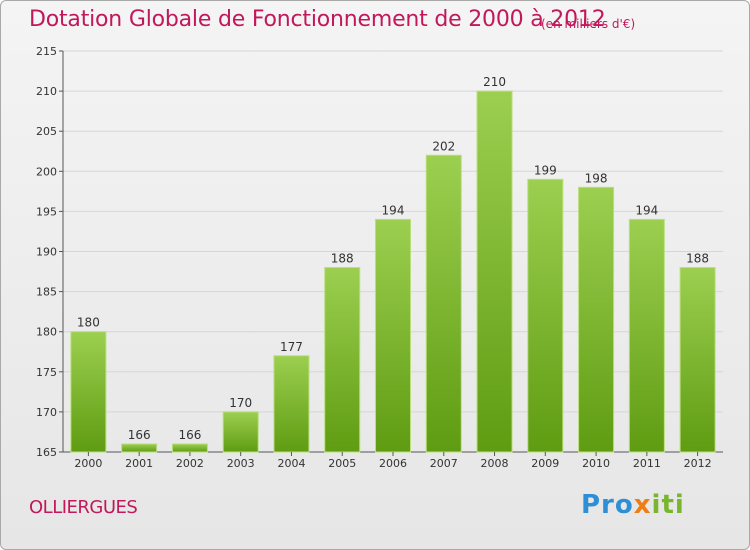 Image resolution: width=750 pixels, height=550 pixels. What do you see at coordinates (139, 463) in the screenshot?
I see `x-tick-label-2001: 2001` at bounding box center [139, 463].